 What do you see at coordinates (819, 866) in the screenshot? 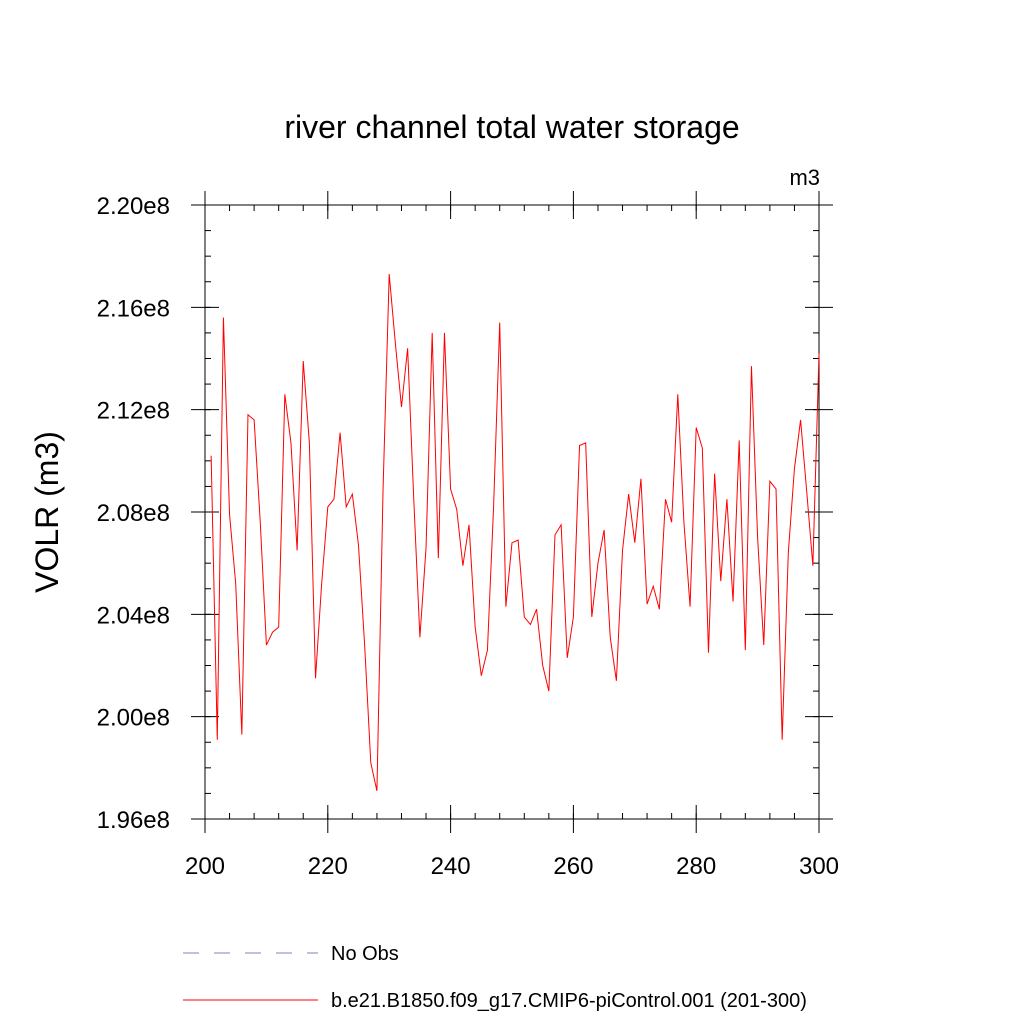
I see `x-tick-label: 300` at bounding box center [819, 866].